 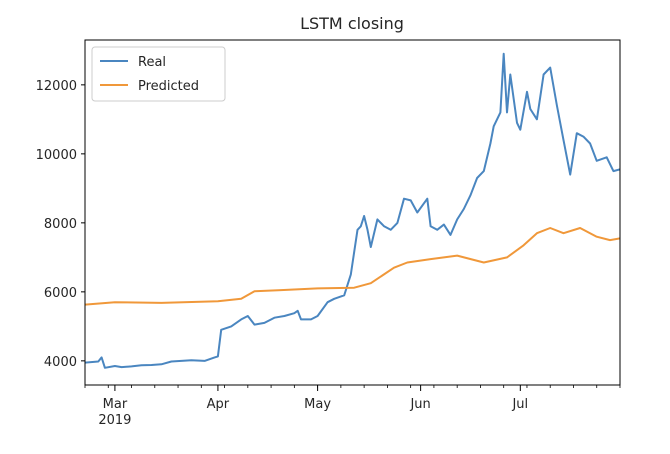 What do you see at coordinates (152, 62) in the screenshot?
I see `legend-label-real: Real` at bounding box center [152, 62].